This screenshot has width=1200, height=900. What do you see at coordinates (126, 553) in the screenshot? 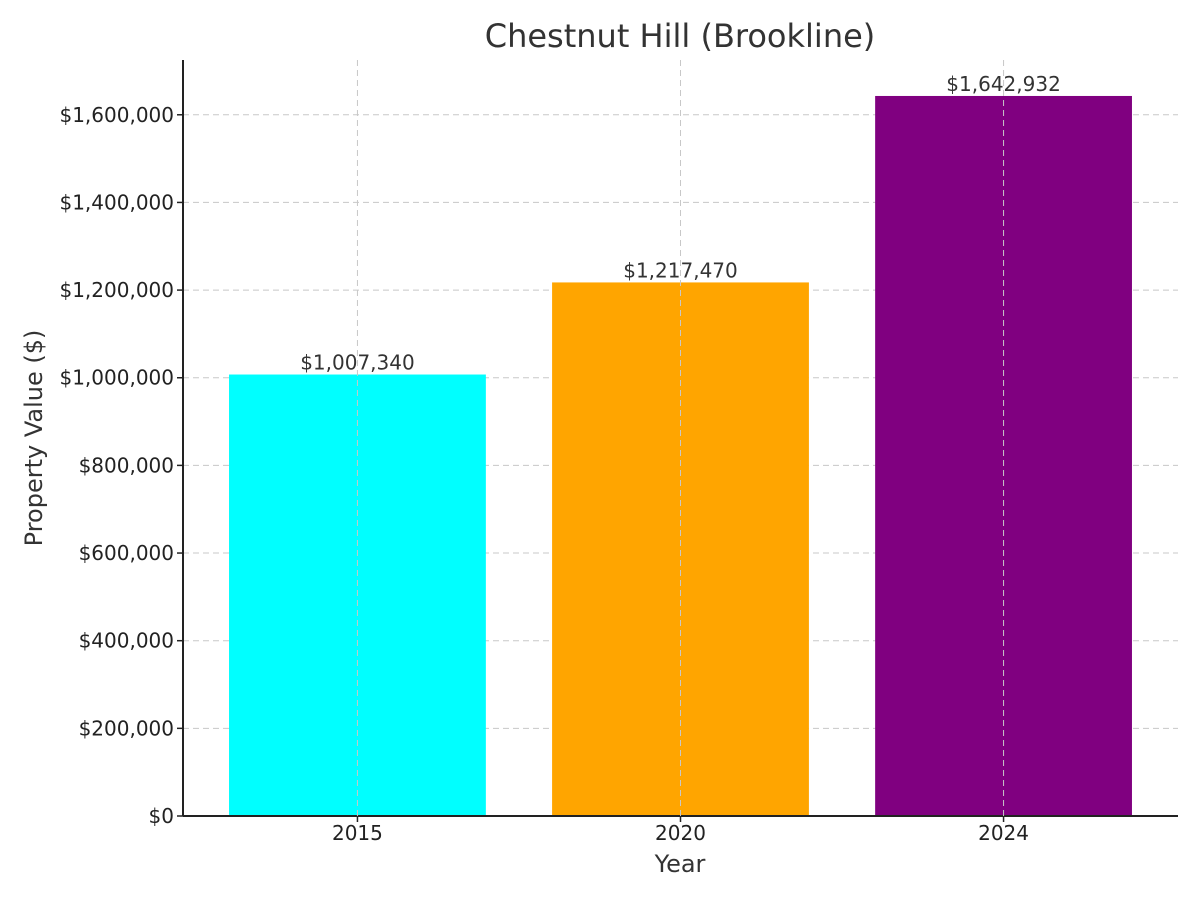
I see `y-tick-label-3: $600,000` at bounding box center [126, 553].